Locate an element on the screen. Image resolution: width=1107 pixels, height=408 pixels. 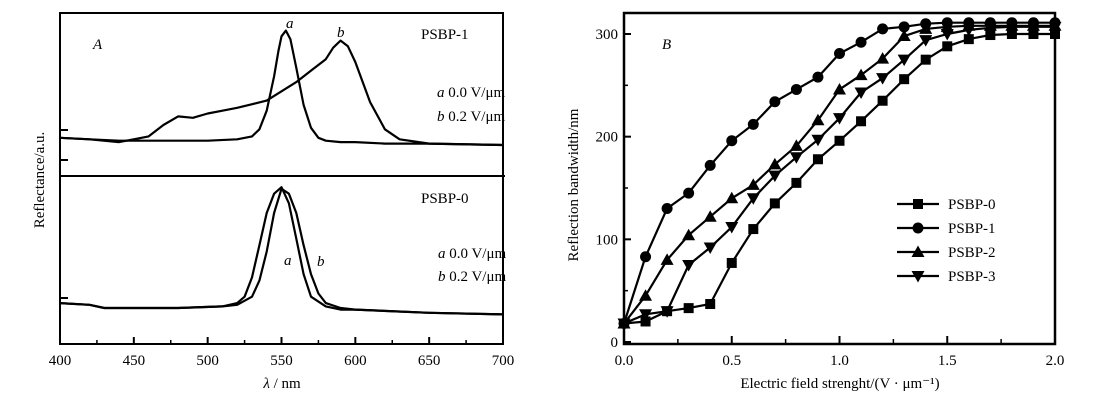
x-tick-label: 550 is located at coordinates (281, 361).